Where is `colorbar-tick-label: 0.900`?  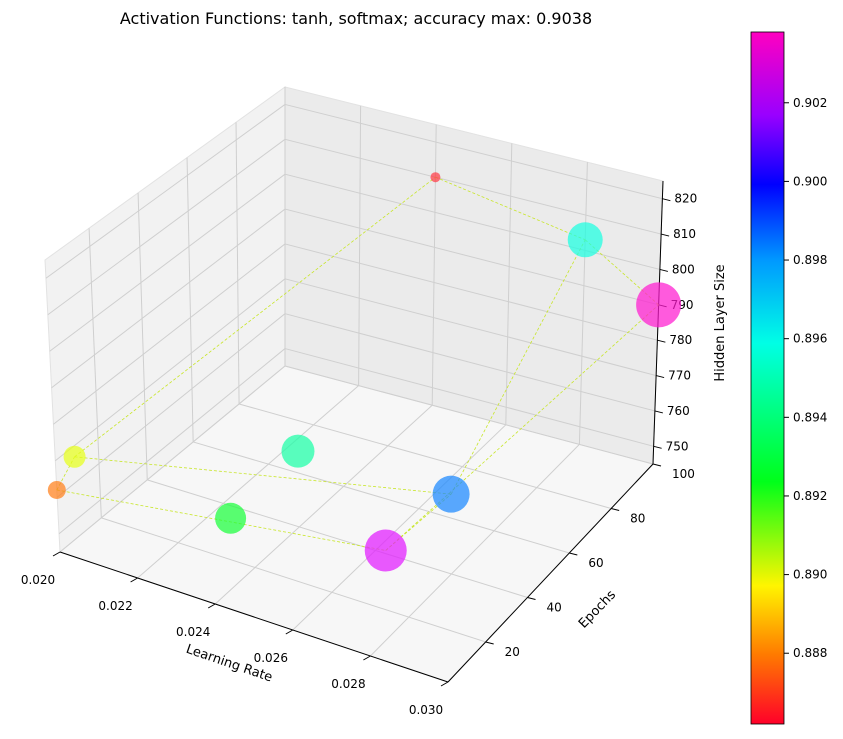 colorbar-tick-label: 0.900 is located at coordinates (810, 181).